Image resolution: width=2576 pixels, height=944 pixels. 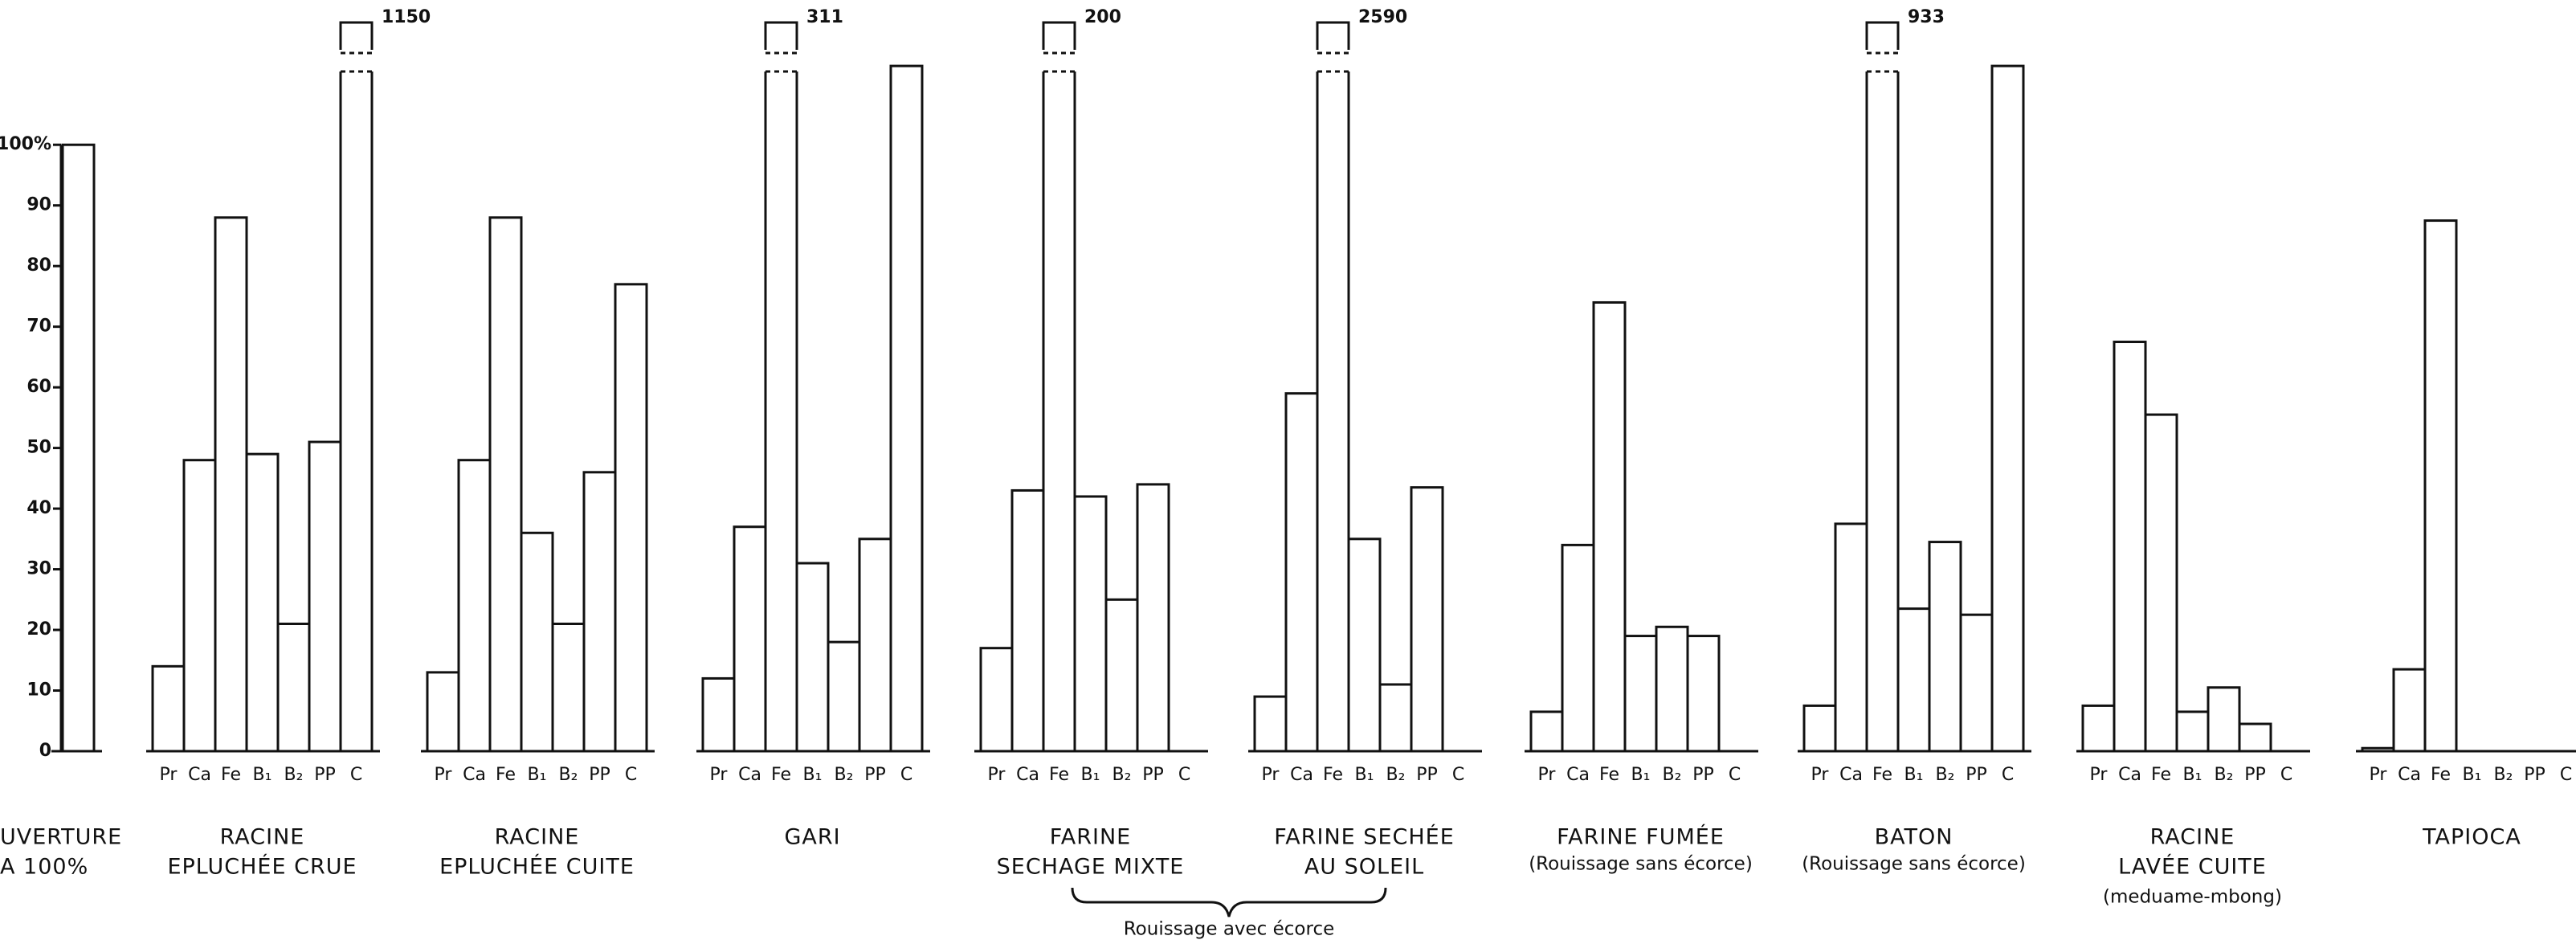 I want to click on y-tick-label: 10, so click(x=39, y=690).